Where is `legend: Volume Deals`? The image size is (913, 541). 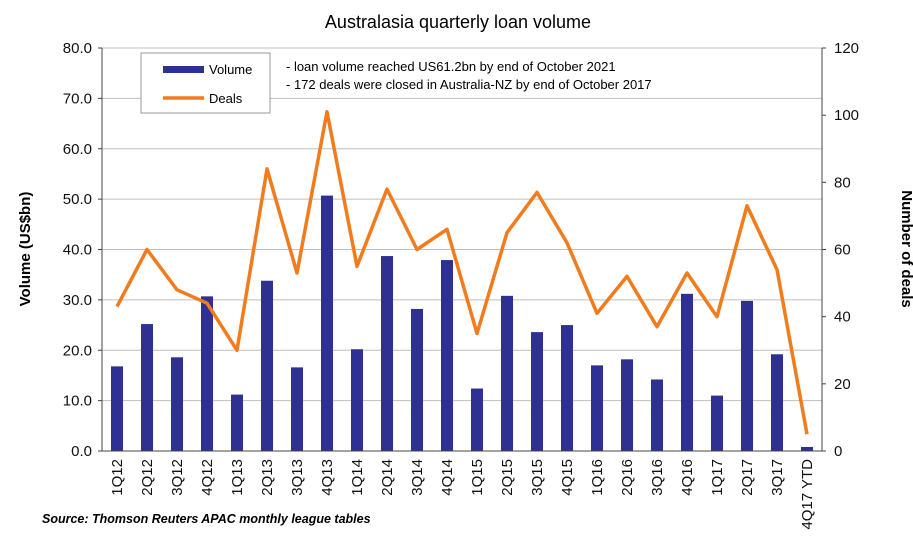 legend: Volume Deals is located at coordinates (205, 83).